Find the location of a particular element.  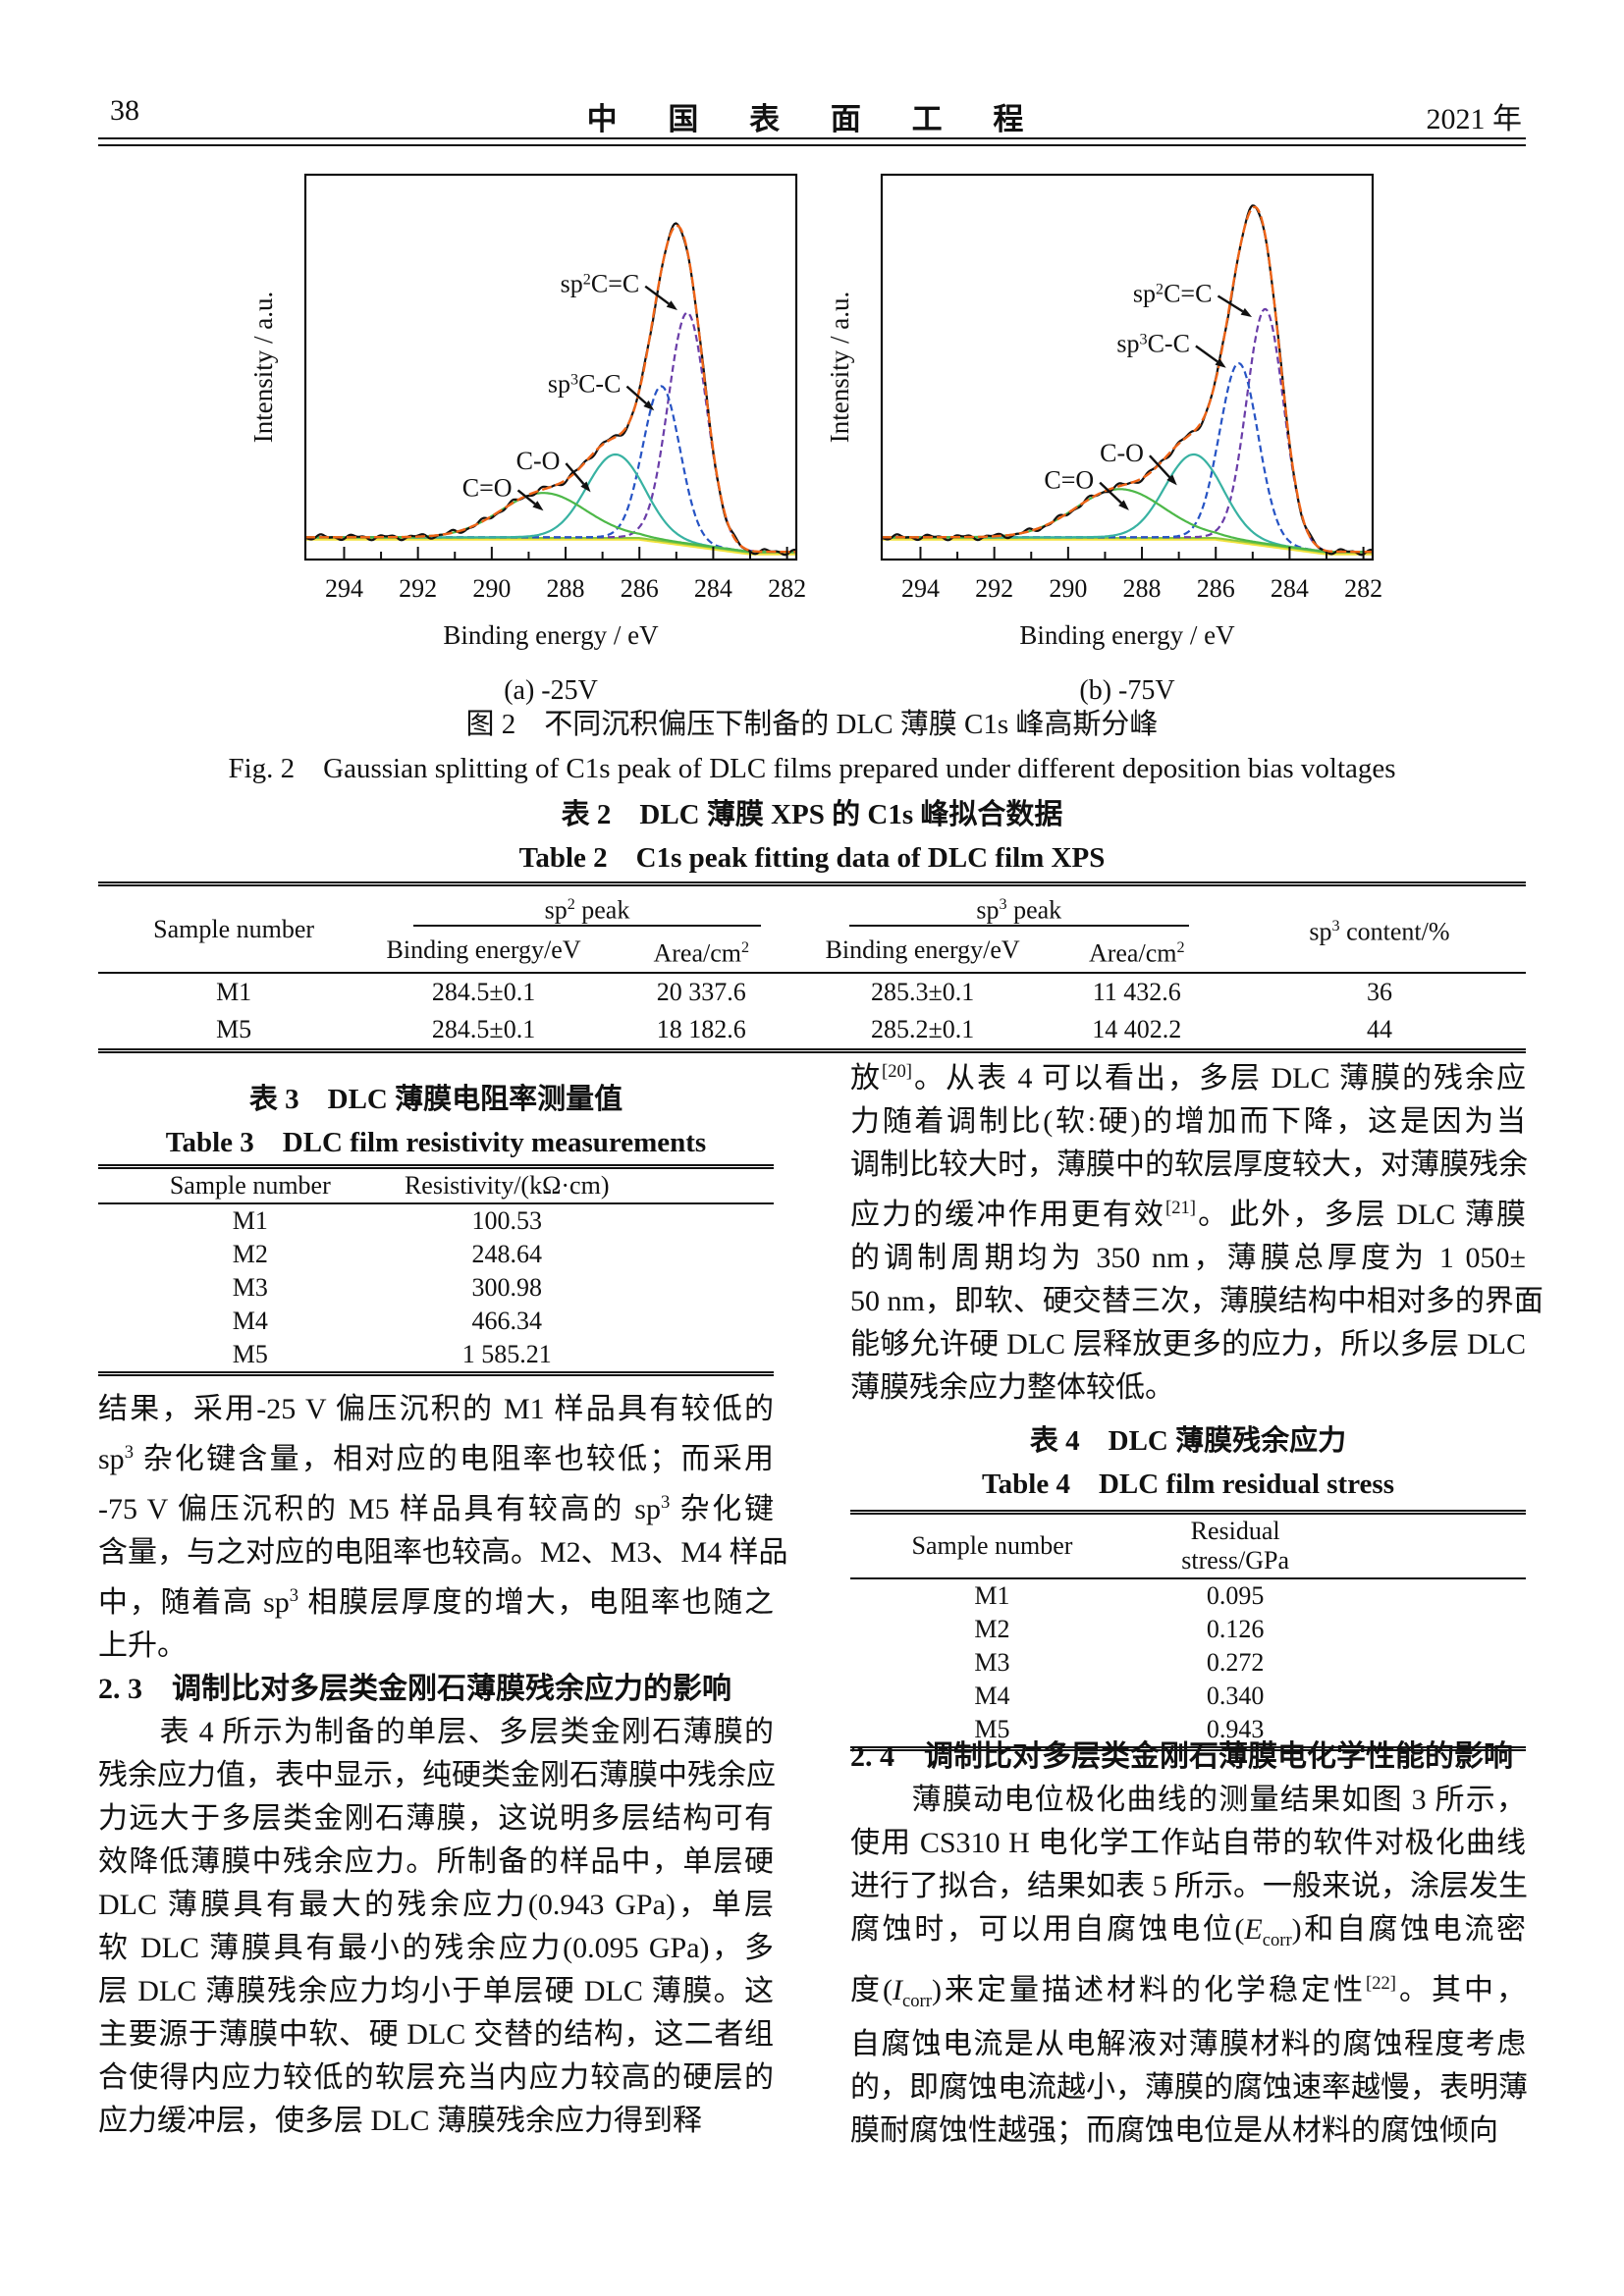

table-cell: 284.5±0.1 is located at coordinates (483, 1030).